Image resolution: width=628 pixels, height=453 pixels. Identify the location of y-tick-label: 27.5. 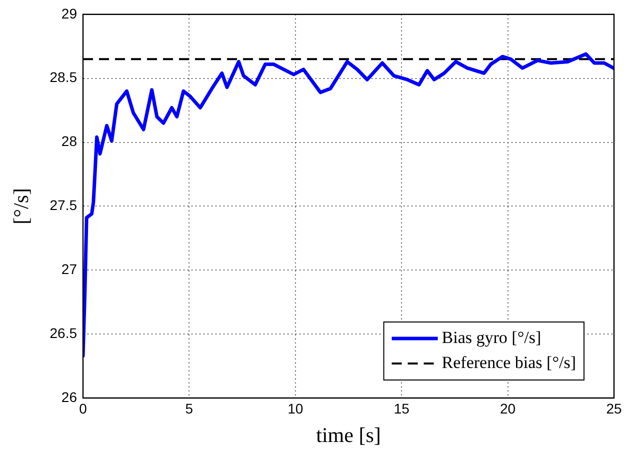
(64, 205).